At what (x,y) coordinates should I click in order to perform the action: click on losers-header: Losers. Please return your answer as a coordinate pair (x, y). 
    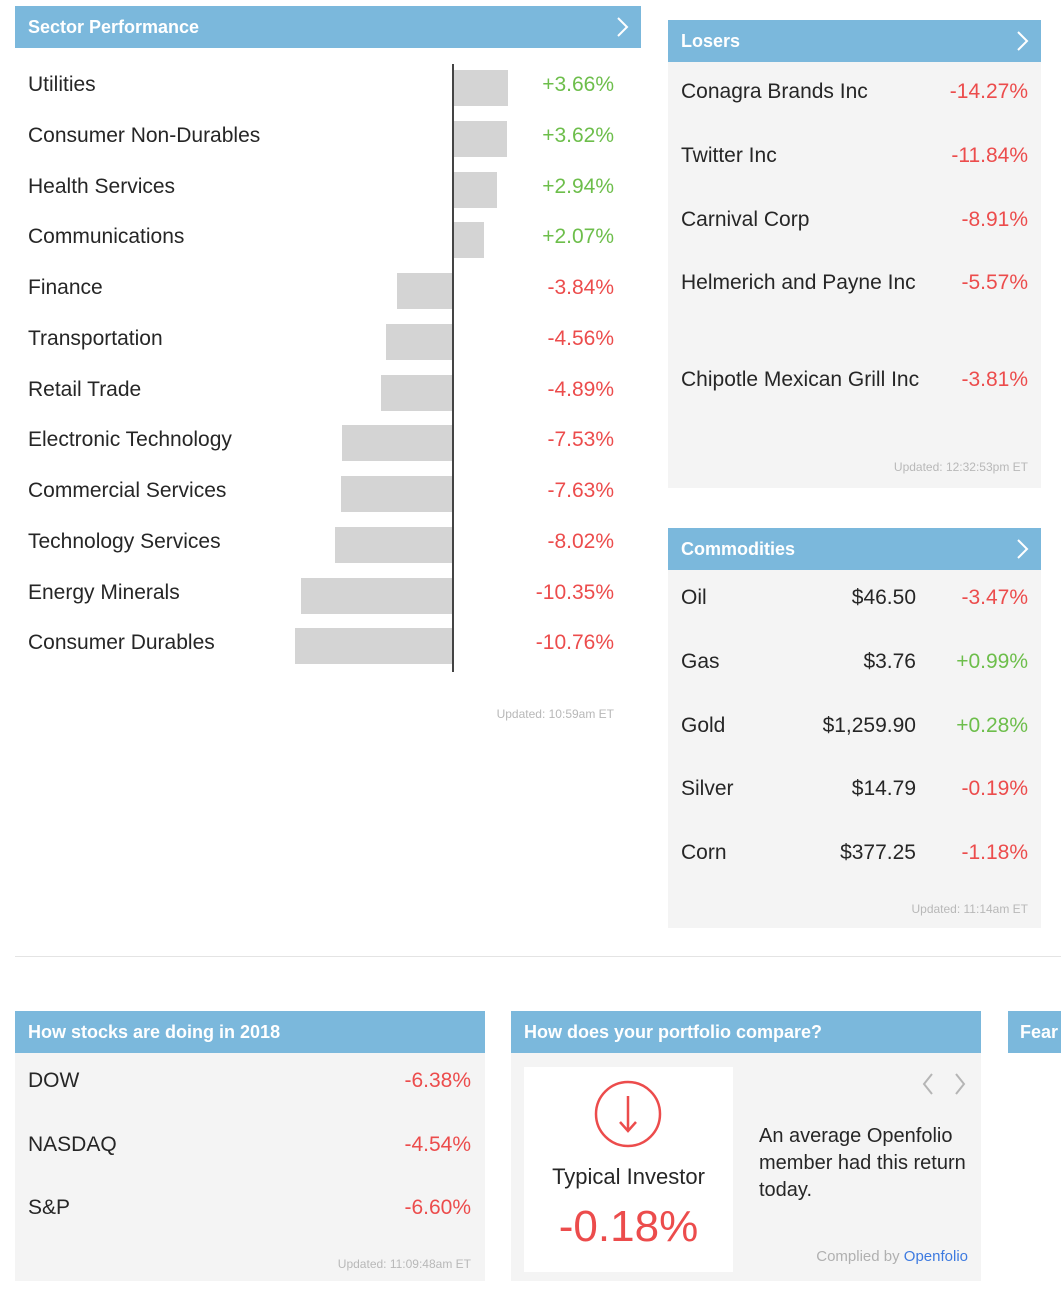
    Looking at the image, I should click on (854, 41).